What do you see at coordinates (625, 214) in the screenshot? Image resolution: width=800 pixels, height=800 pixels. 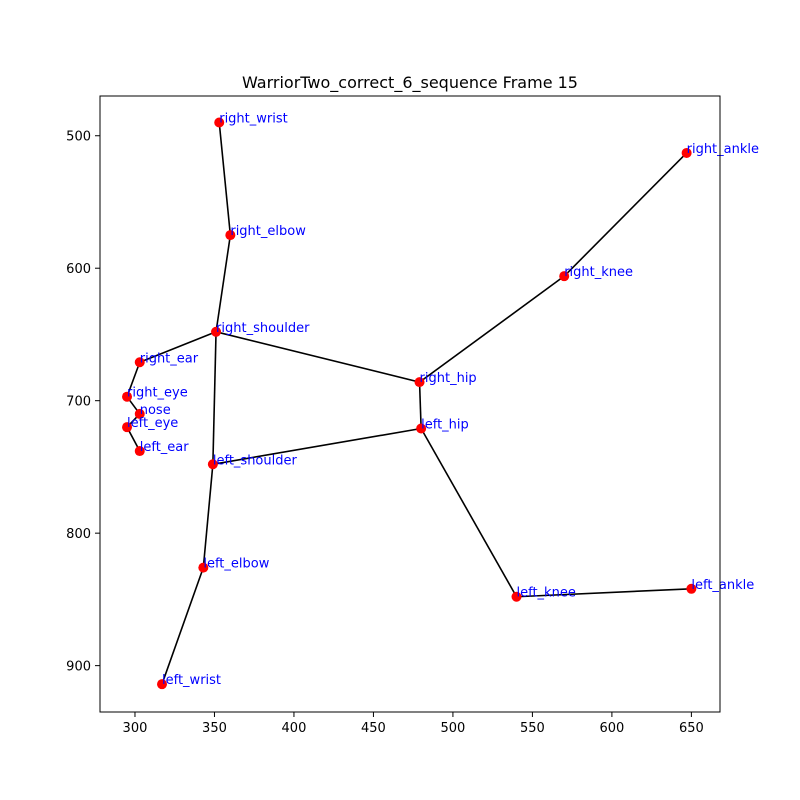 I see `skeleton-line-right_knee-right_ankle` at bounding box center [625, 214].